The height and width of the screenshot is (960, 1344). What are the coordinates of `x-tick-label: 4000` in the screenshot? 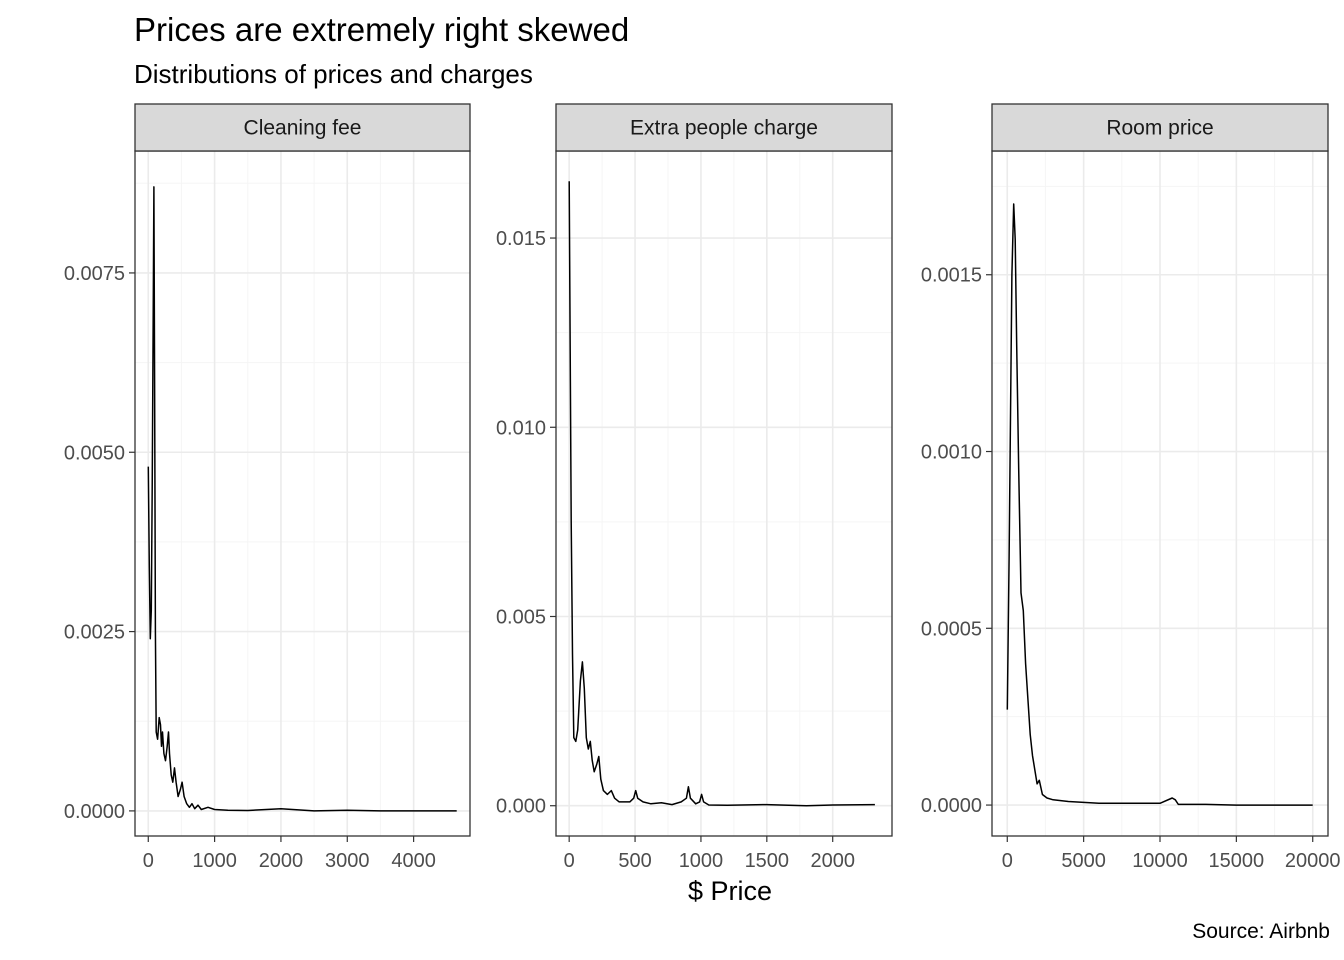 It's located at (413, 861).